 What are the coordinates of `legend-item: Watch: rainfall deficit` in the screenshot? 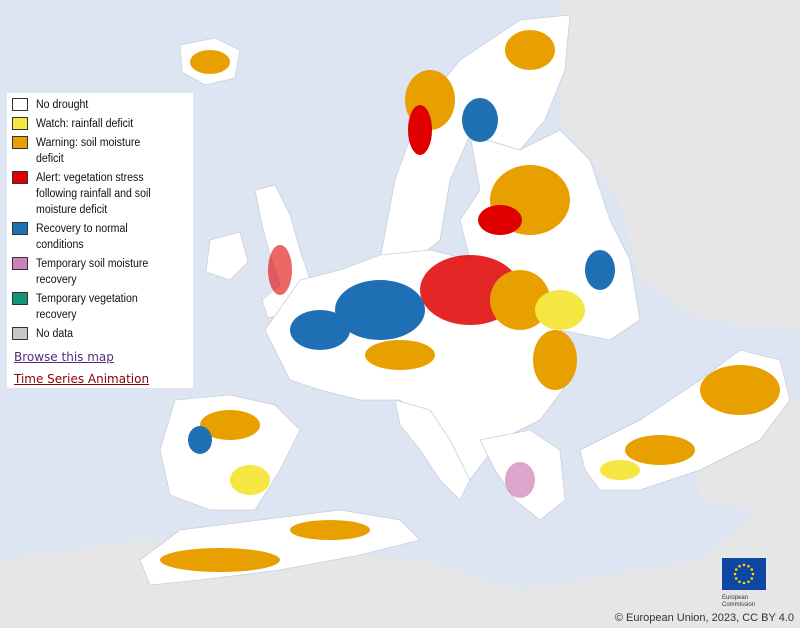 It's located at (100, 124).